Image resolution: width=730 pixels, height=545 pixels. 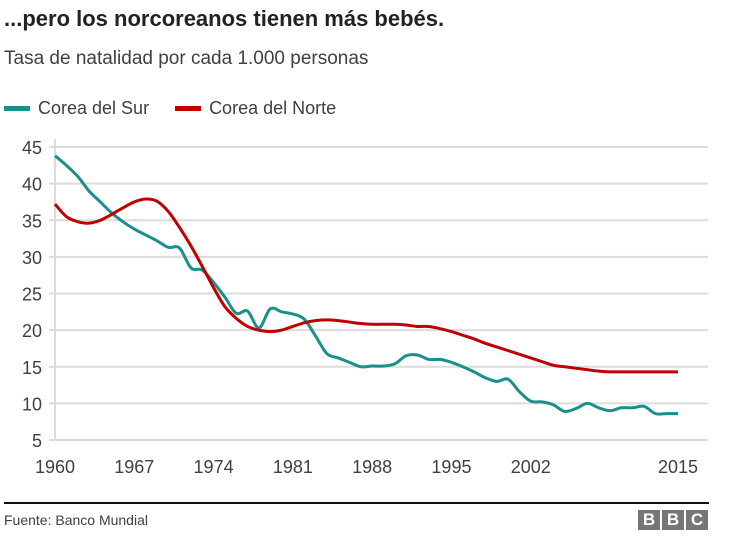 I want to click on x-tick-label: 2015, so click(x=678, y=467).